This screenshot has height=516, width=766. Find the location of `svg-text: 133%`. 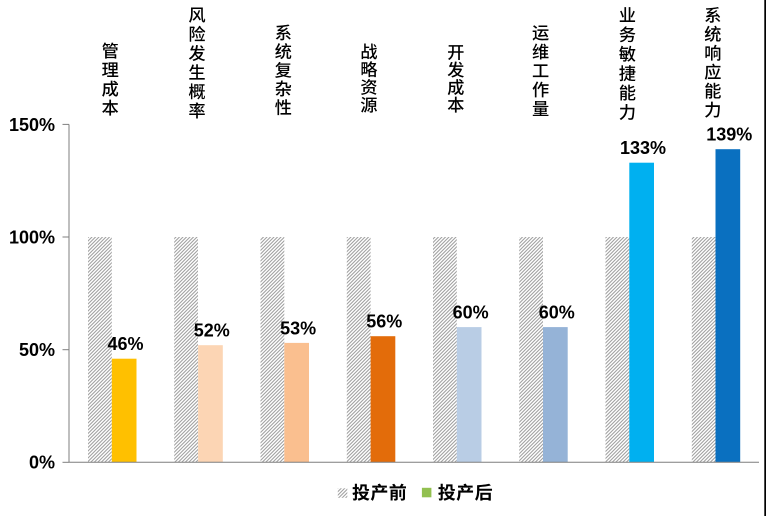

svg-text: 133% is located at coordinates (643, 148).